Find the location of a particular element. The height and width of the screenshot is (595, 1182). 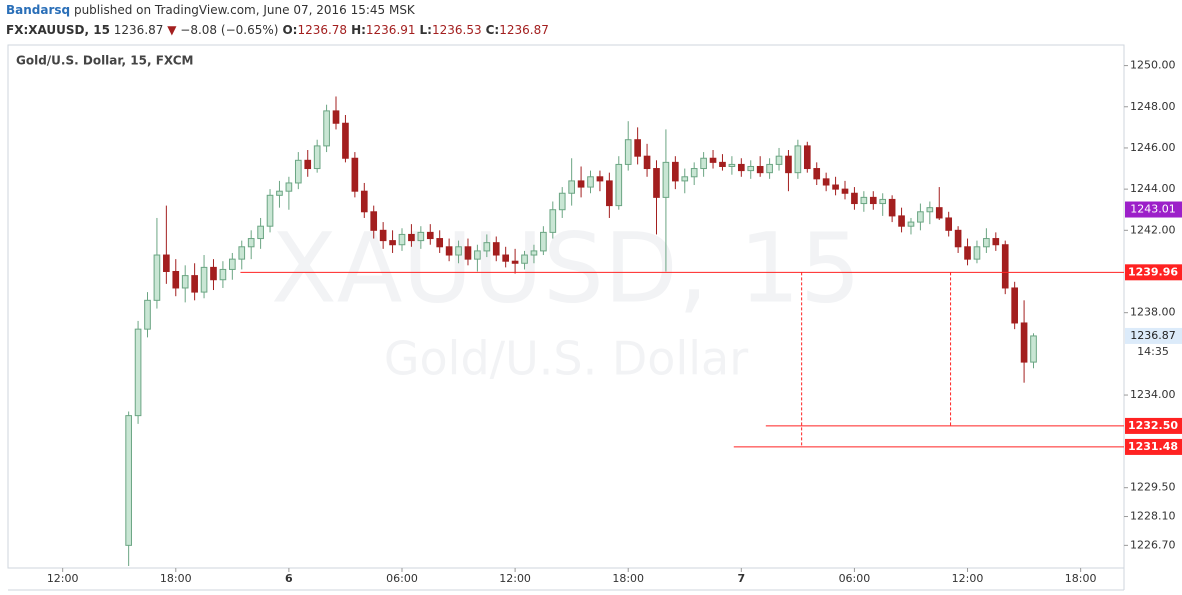

x-tick-label: 7 is located at coordinates (741, 578).